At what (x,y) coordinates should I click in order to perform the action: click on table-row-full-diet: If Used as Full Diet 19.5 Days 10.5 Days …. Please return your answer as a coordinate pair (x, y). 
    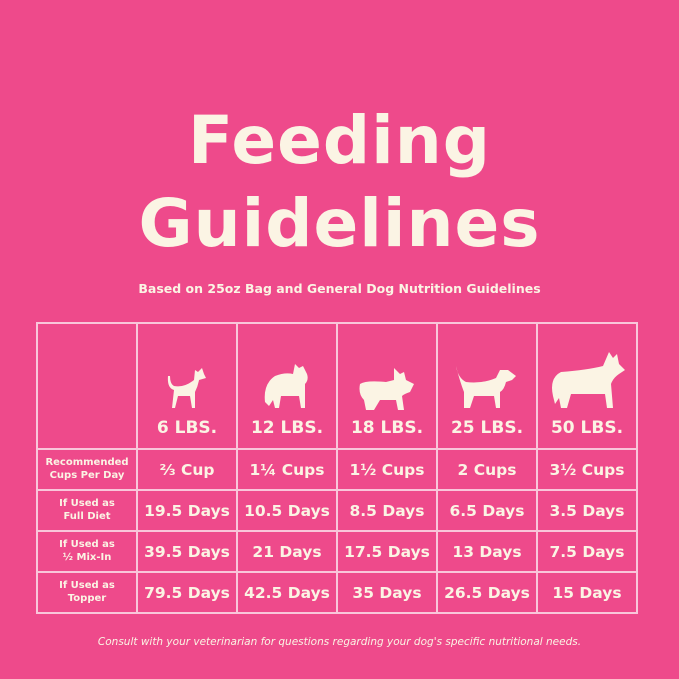
    Looking at the image, I should click on (337, 510).